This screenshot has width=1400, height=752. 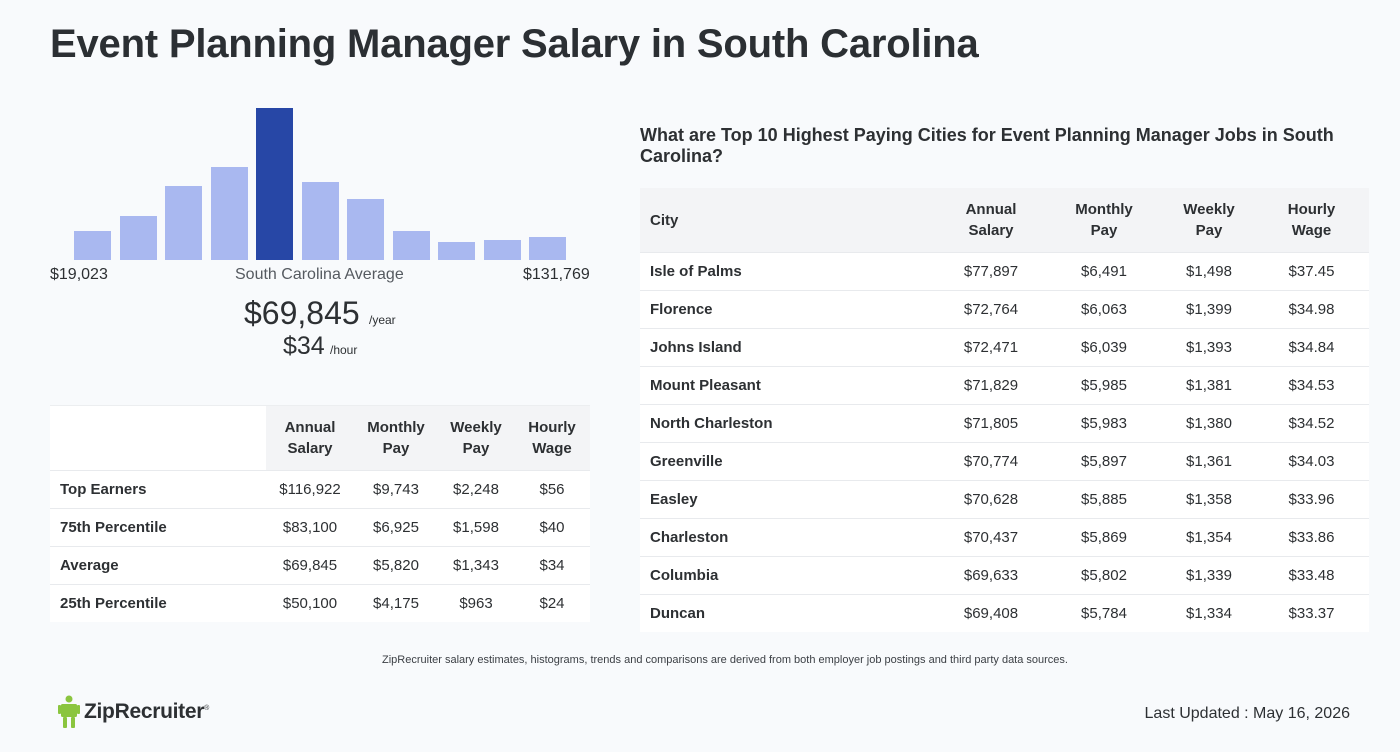 What do you see at coordinates (1209, 271) in the screenshot?
I see `weekly-pay-cell: $1,498` at bounding box center [1209, 271].